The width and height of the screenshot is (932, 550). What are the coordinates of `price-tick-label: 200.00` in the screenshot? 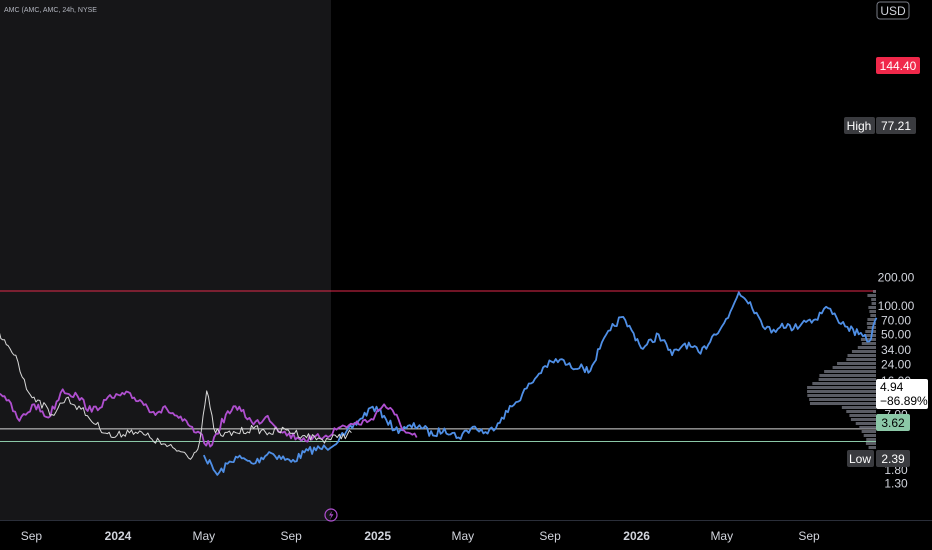 It's located at (896, 278).